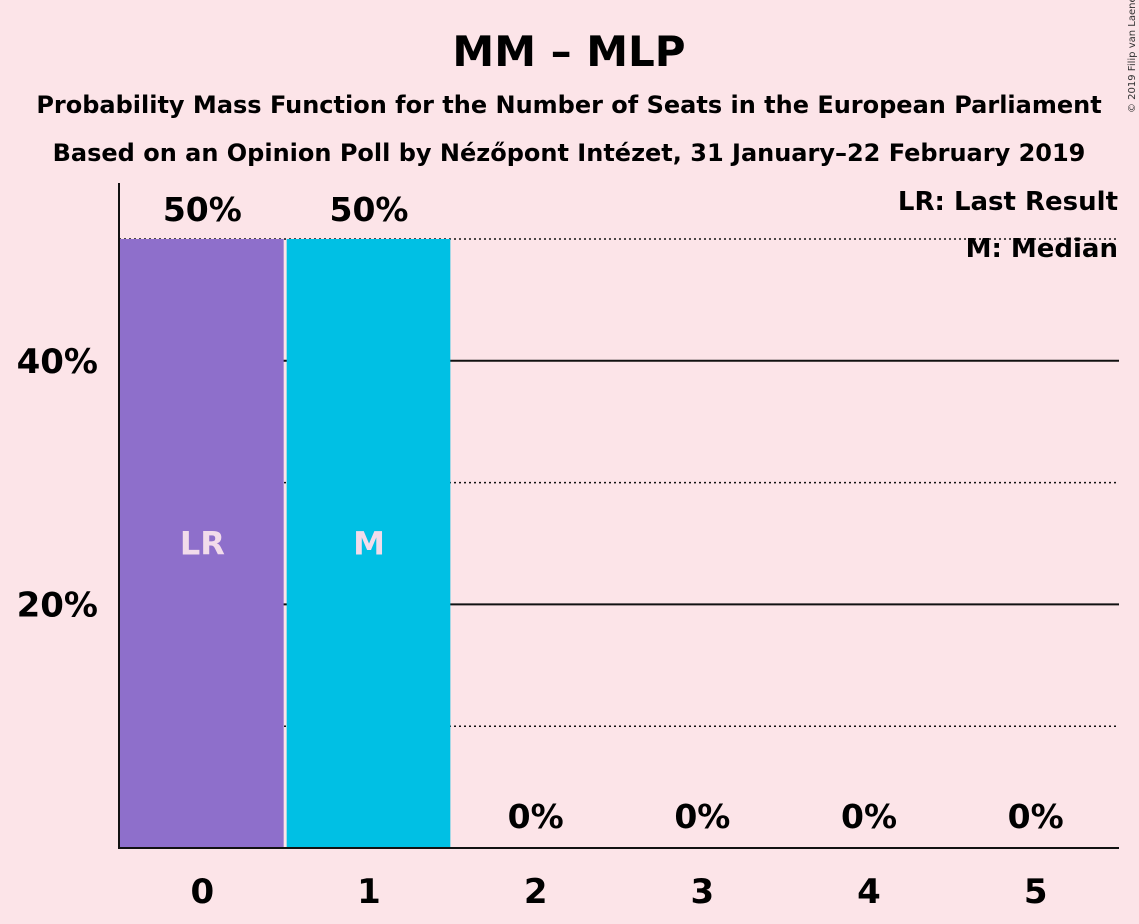 The width and height of the screenshot is (1139, 924). What do you see at coordinates (702, 816) in the screenshot?
I see `value-label-3: 0%` at bounding box center [702, 816].